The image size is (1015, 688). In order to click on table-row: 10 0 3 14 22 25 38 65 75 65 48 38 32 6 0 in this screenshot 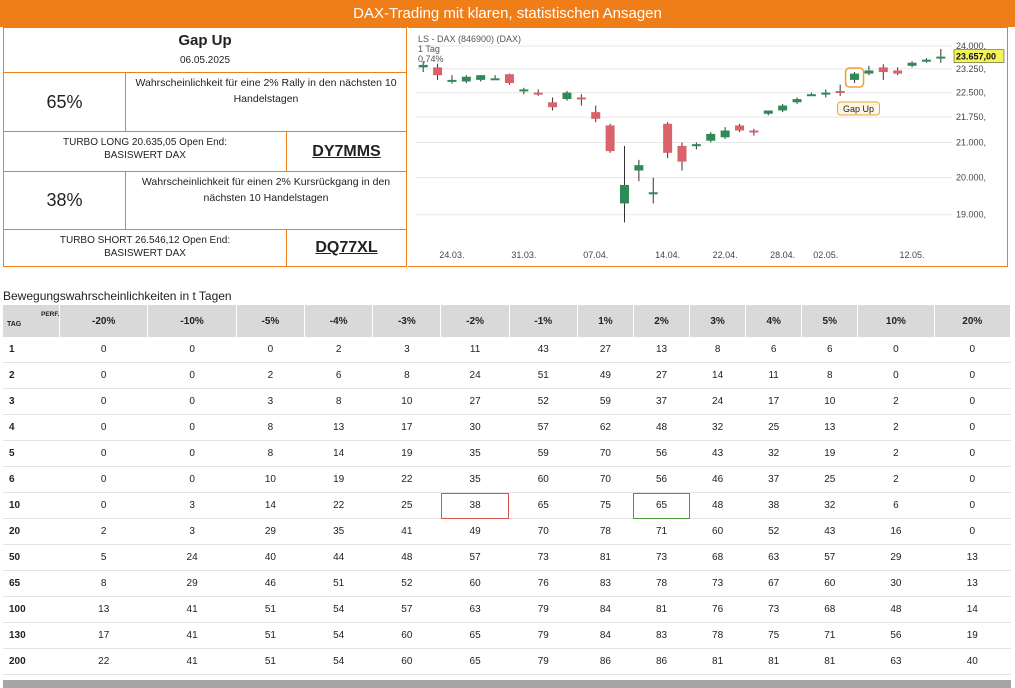, I will do `click(507, 505)`.